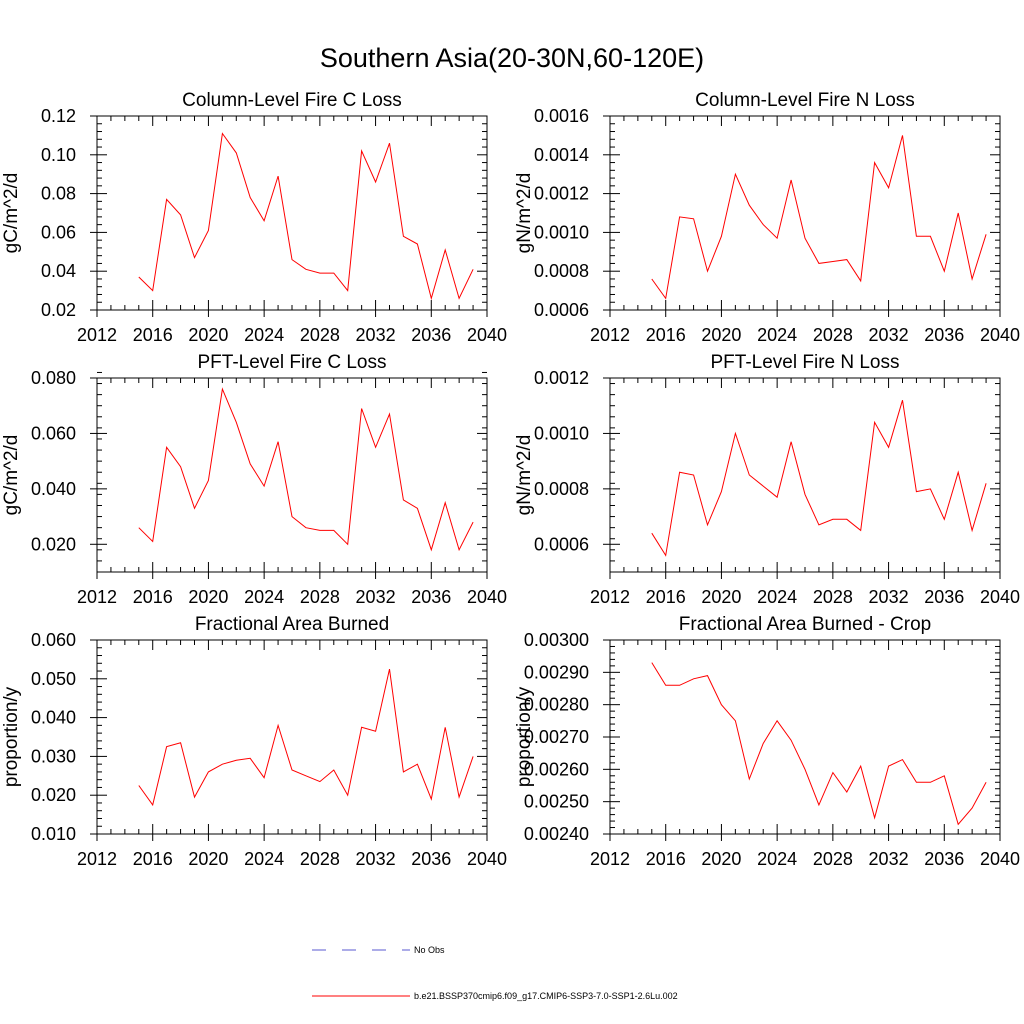  What do you see at coordinates (58, 232) in the screenshot?
I see `y-tick-label: 0.06` at bounding box center [58, 232].